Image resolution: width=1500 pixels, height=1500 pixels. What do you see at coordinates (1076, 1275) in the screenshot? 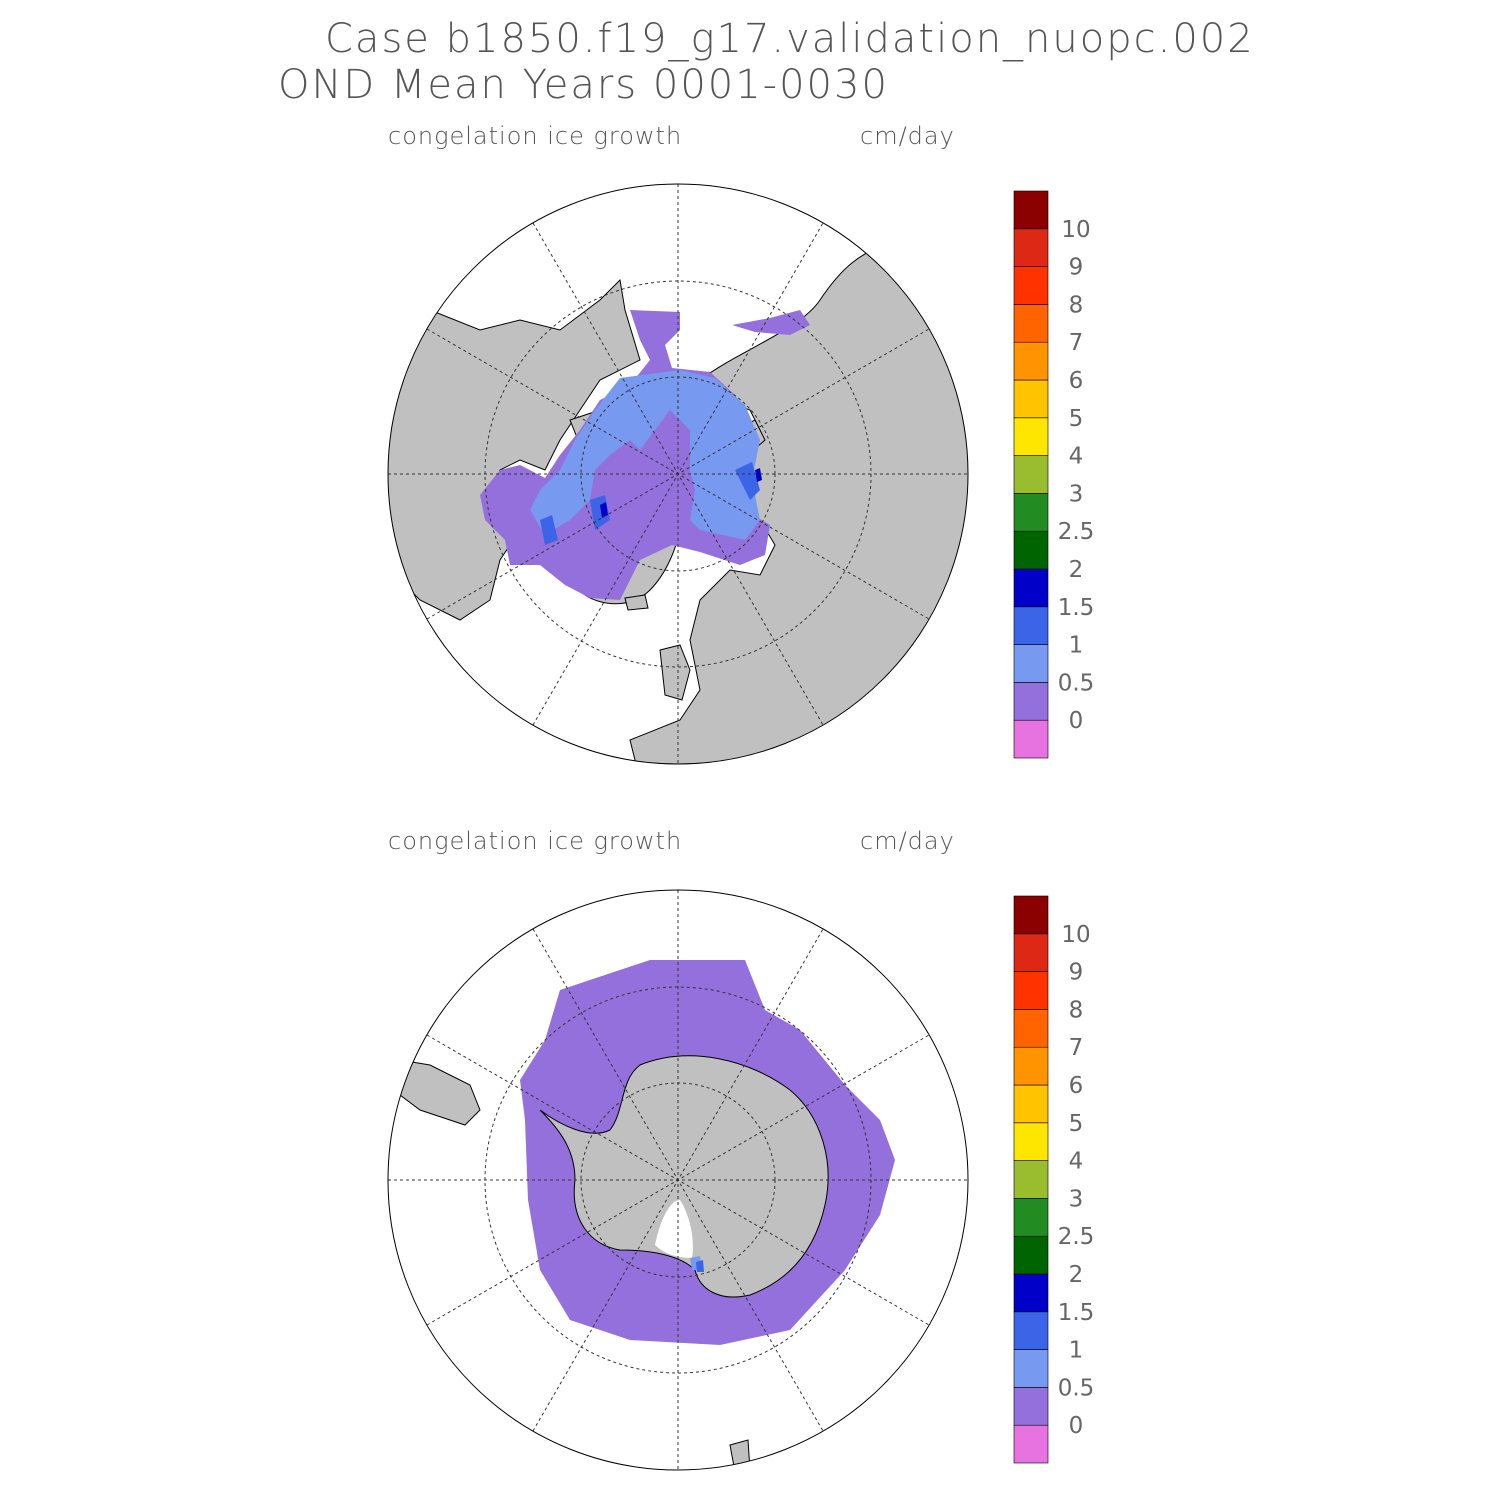
I see `south-colorbar-label: 2` at bounding box center [1076, 1275].